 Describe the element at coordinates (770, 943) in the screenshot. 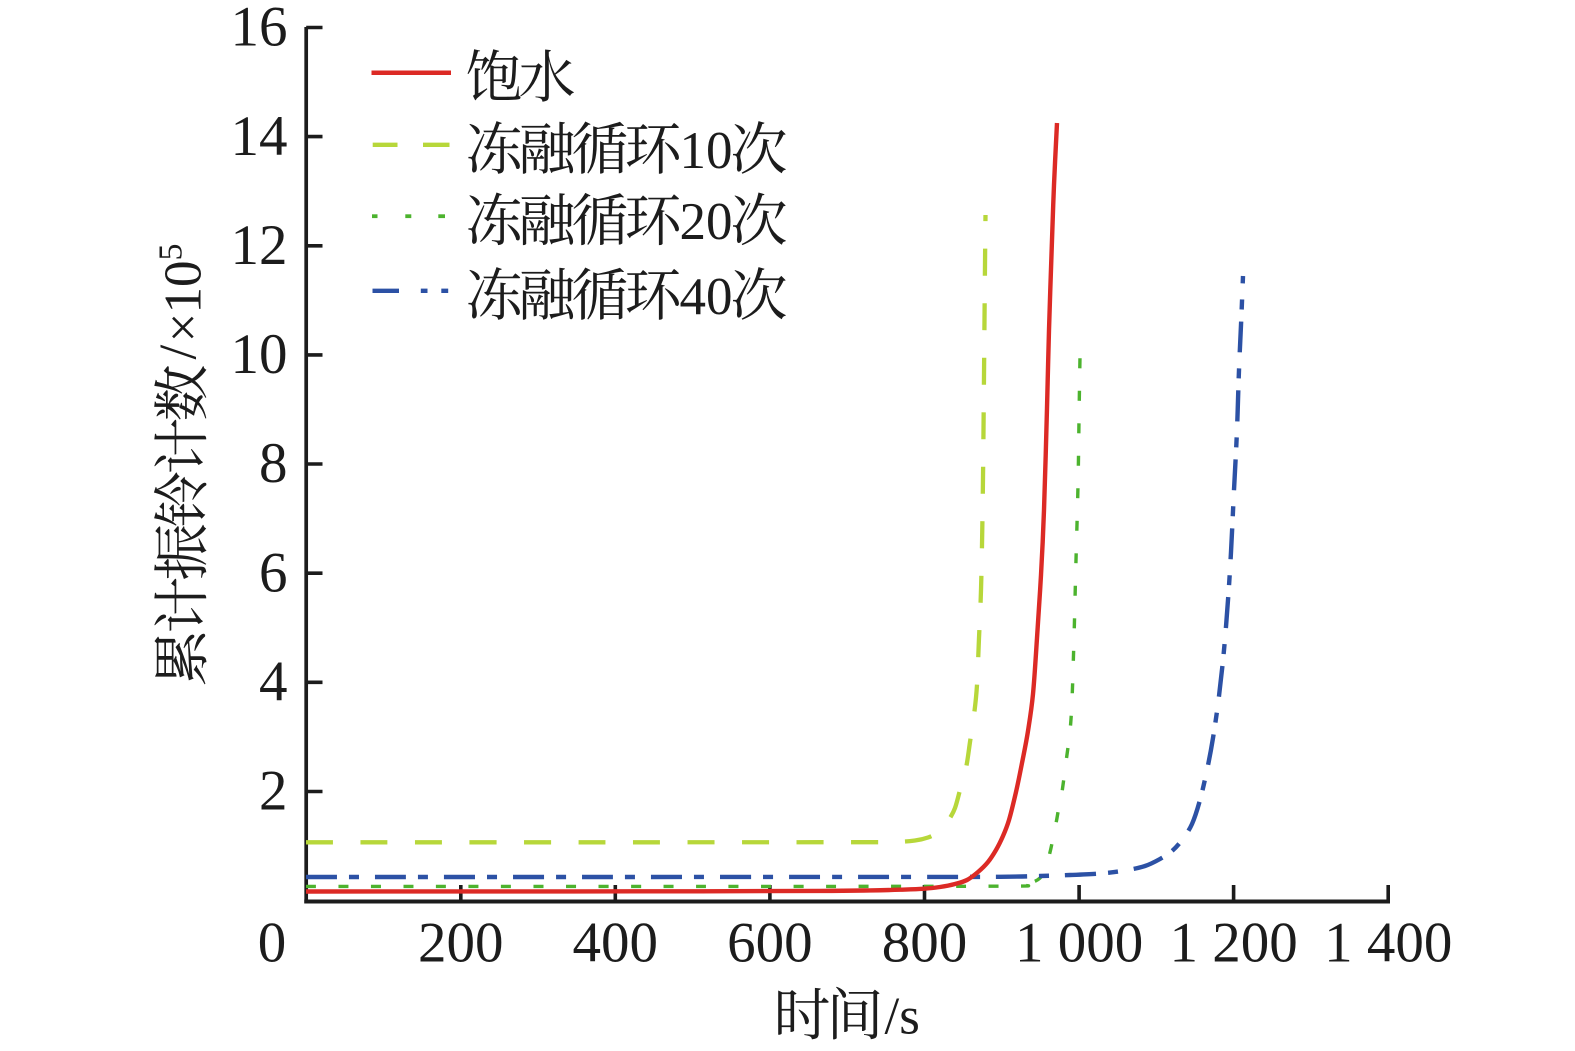

I see `svg-text: 600` at that location.